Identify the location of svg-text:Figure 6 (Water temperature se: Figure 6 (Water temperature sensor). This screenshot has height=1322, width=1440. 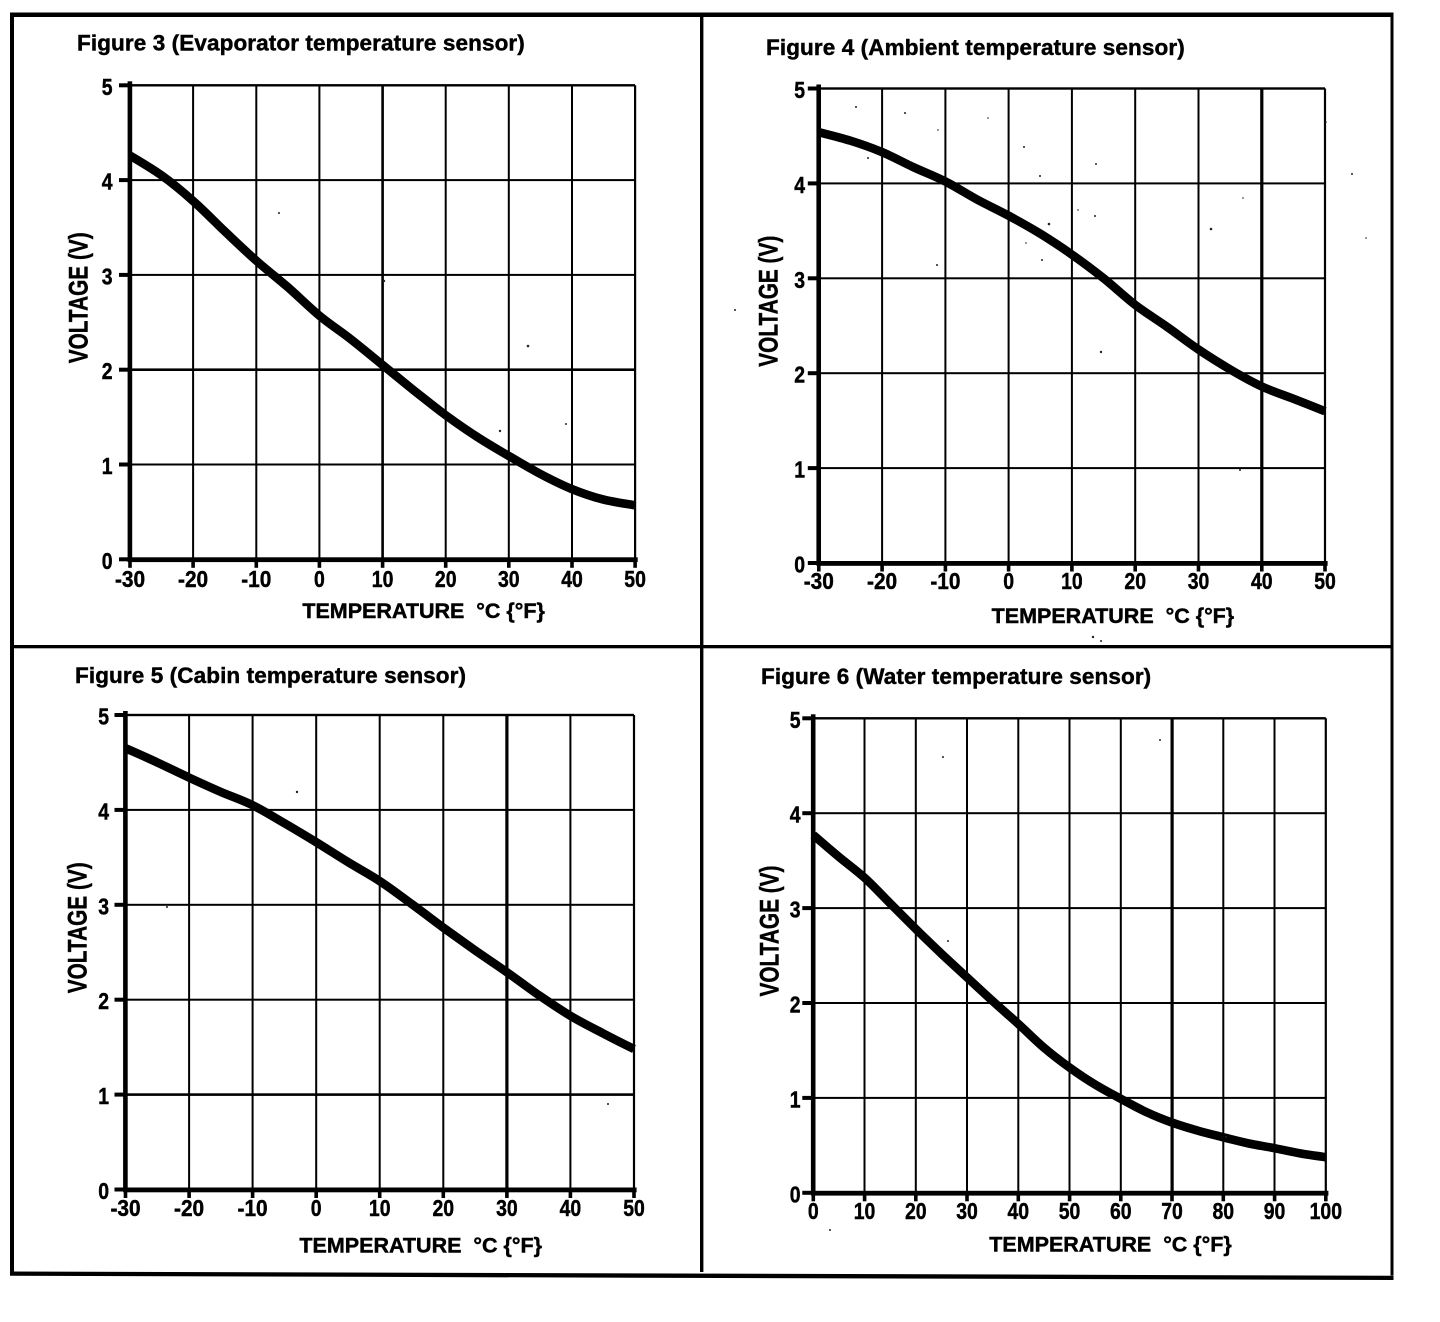
(956, 676).